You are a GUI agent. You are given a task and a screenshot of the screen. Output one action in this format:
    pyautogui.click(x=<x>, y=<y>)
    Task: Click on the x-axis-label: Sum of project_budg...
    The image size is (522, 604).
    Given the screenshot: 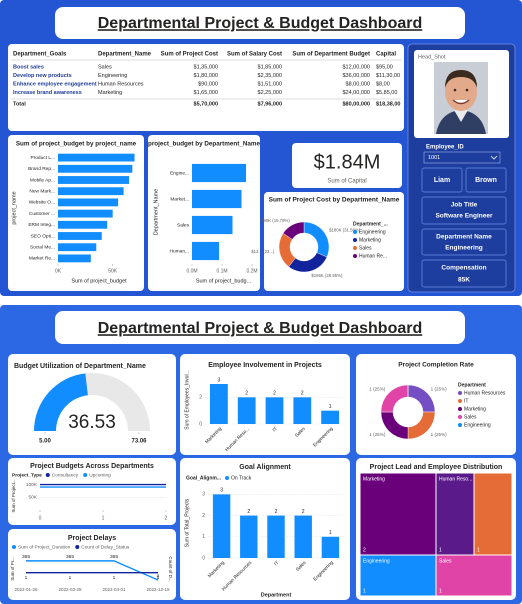 What is the action you would take?
    pyautogui.click(x=224, y=281)
    